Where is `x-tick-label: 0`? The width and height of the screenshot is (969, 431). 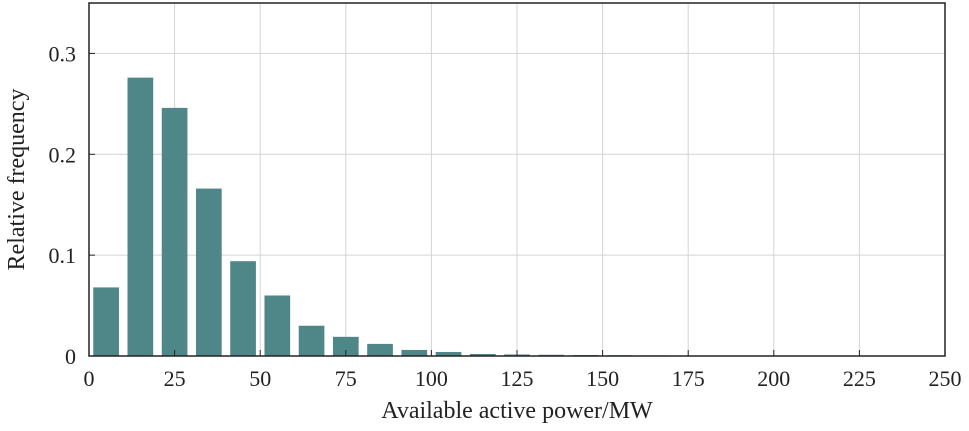 x-tick-label: 0 is located at coordinates (89, 378).